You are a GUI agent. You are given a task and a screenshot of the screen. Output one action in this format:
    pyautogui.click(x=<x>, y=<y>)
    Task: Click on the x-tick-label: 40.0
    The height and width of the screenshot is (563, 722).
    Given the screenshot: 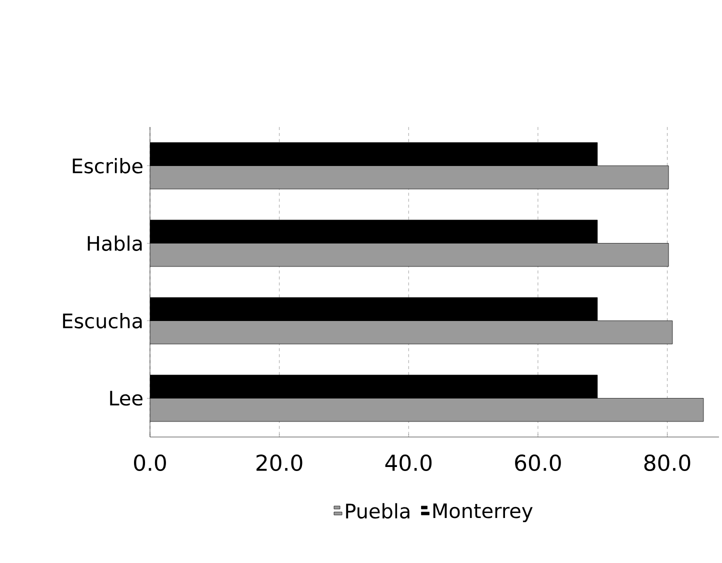 What is the action you would take?
    pyautogui.click(x=408, y=463)
    